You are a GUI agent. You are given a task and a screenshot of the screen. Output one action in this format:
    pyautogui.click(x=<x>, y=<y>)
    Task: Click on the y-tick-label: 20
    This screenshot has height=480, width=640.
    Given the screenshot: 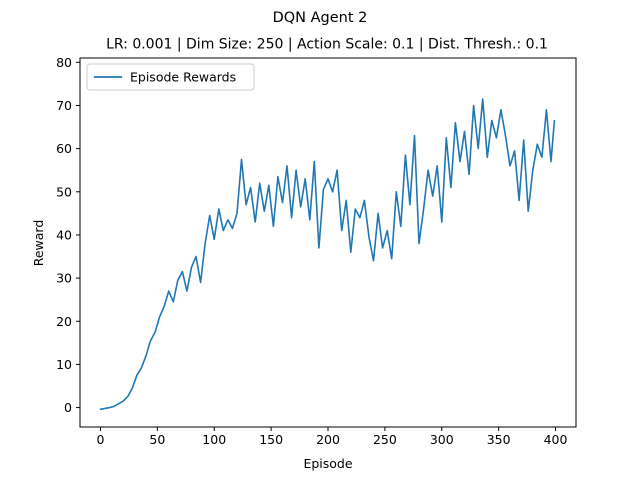 What is the action you would take?
    pyautogui.click(x=64, y=321)
    